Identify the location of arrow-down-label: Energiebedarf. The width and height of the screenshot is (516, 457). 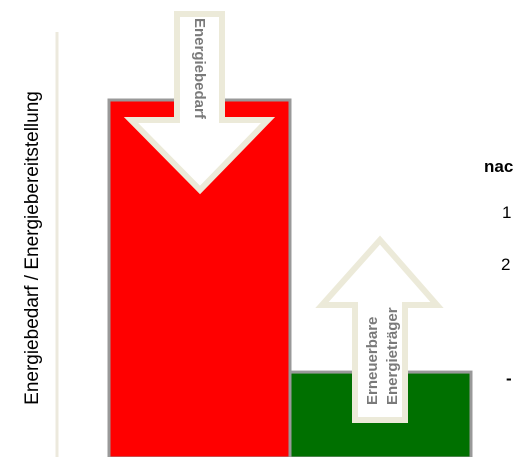
(199, 69).